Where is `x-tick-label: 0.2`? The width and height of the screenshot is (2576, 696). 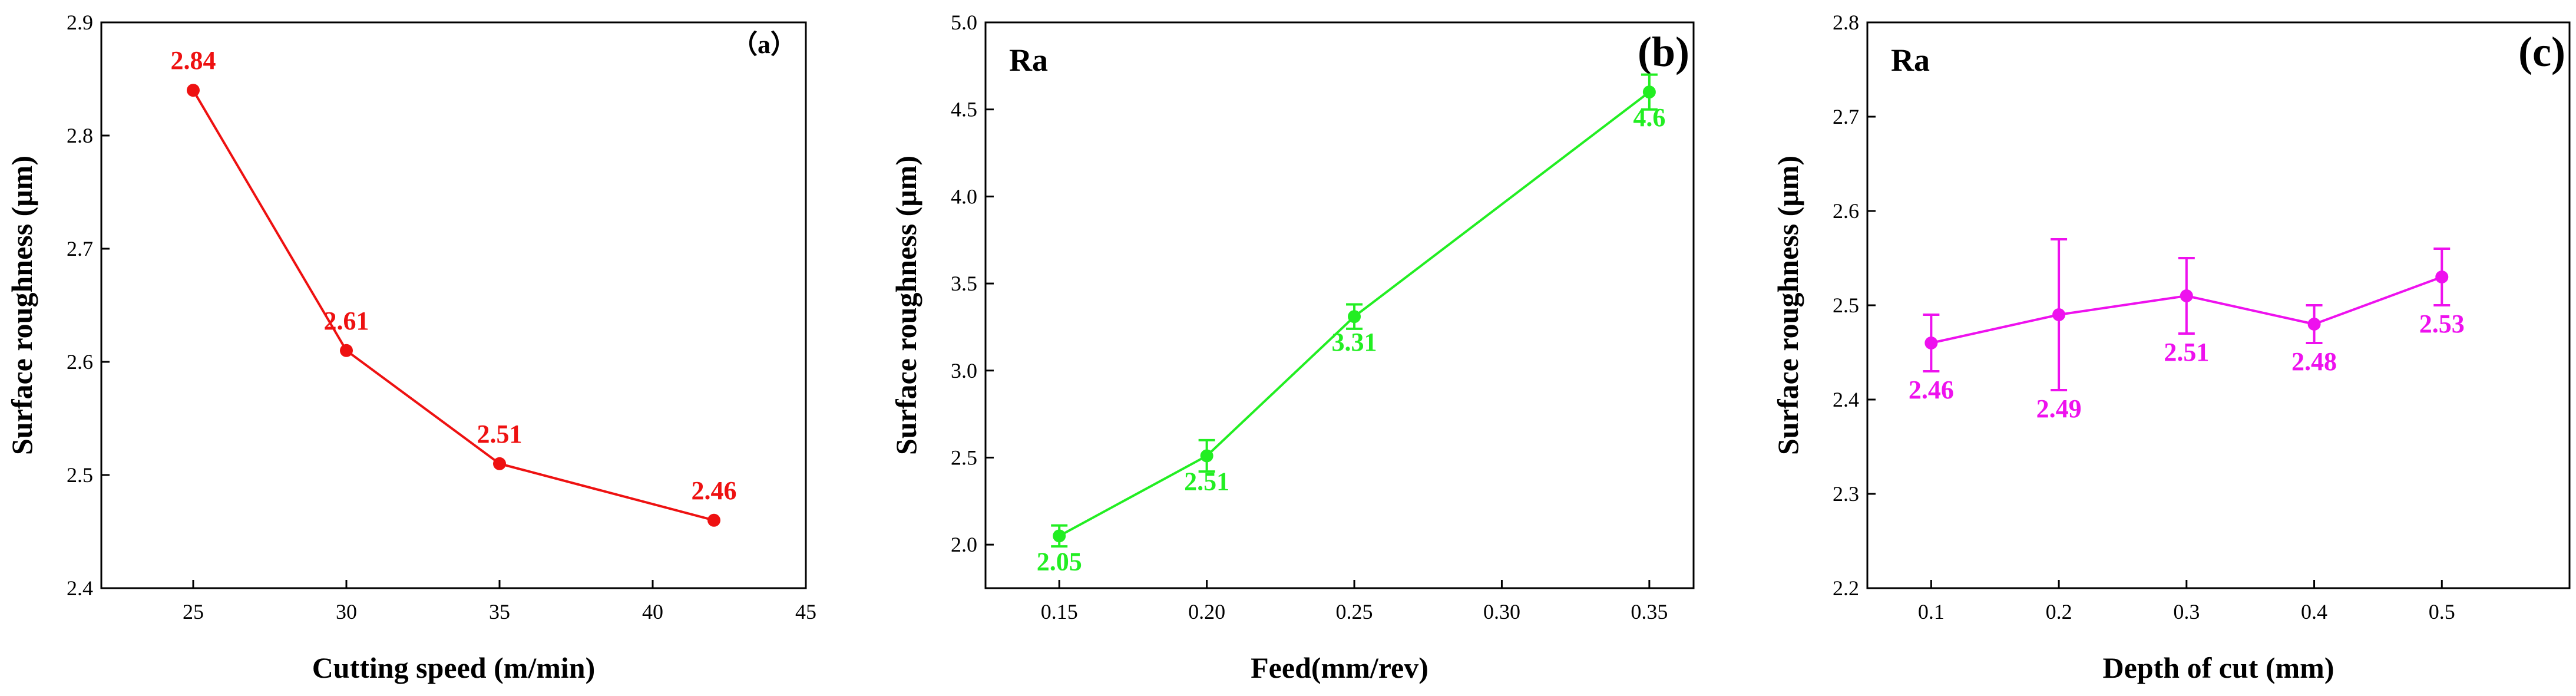
x-tick-label: 0.2 is located at coordinates (2059, 612).